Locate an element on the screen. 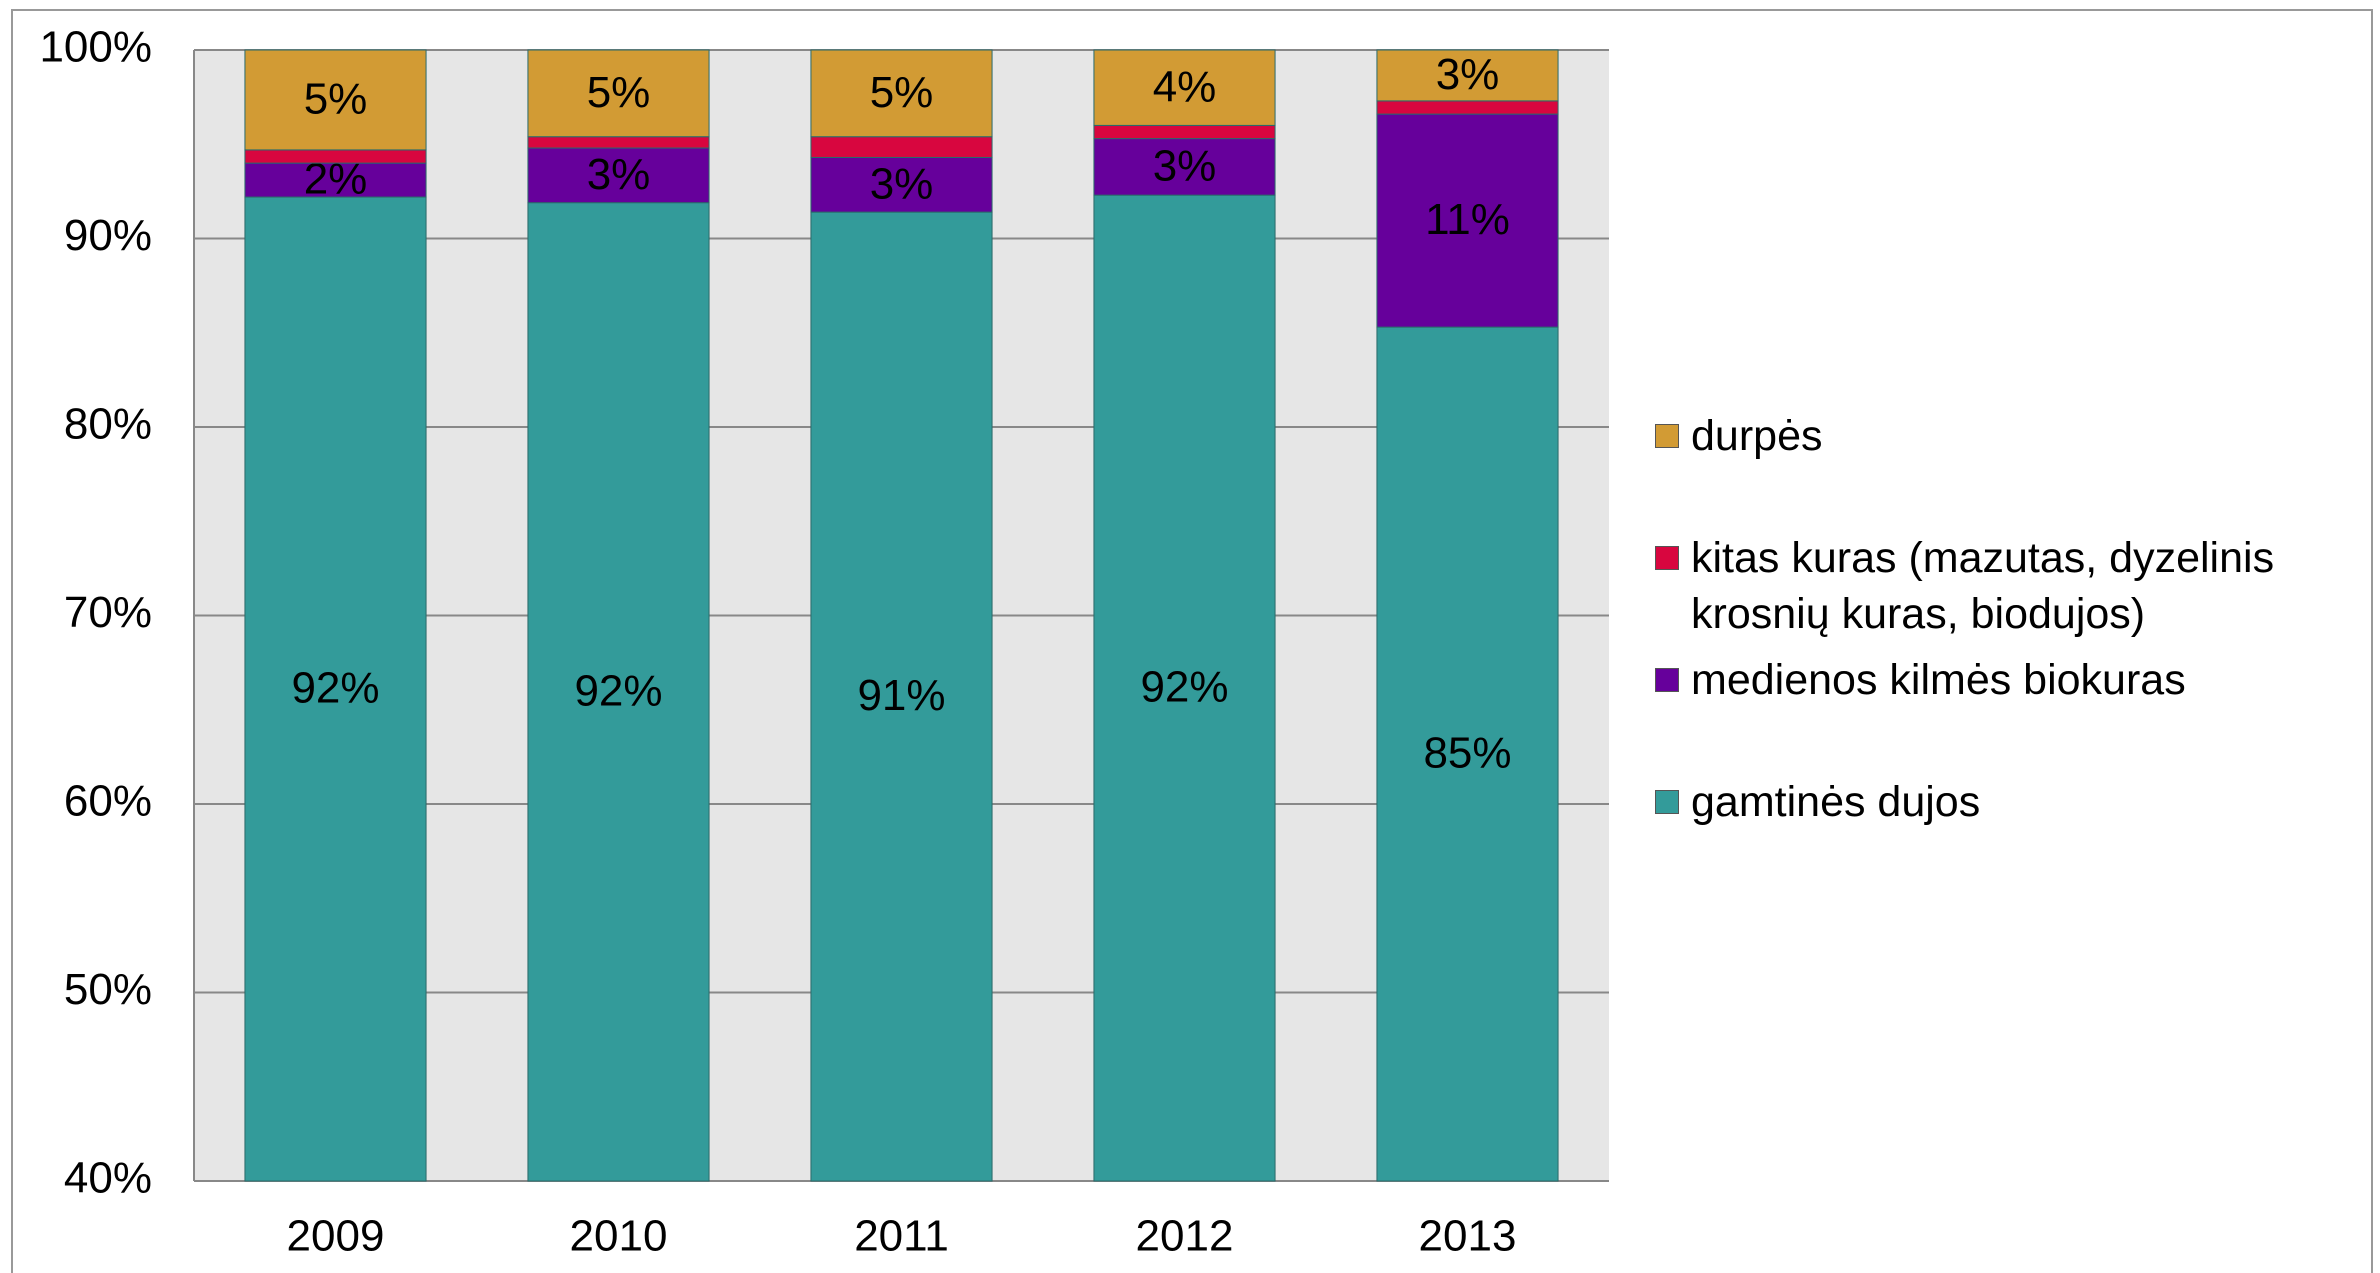  legend-label: gamtinės dujos is located at coordinates (1836, 802).